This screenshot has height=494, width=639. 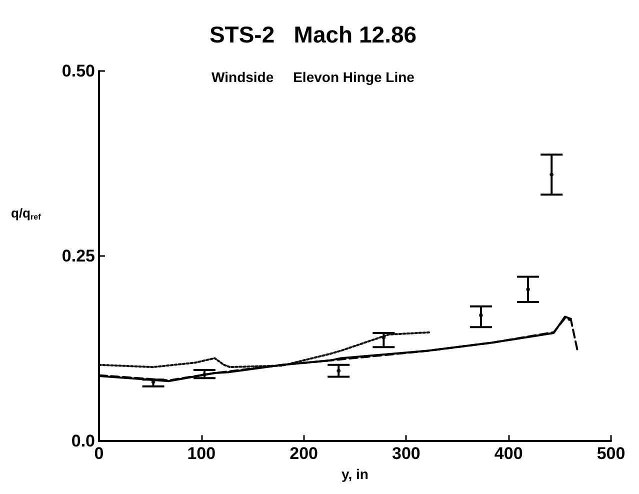 I want to click on x-tick-label: 200, so click(x=304, y=454).